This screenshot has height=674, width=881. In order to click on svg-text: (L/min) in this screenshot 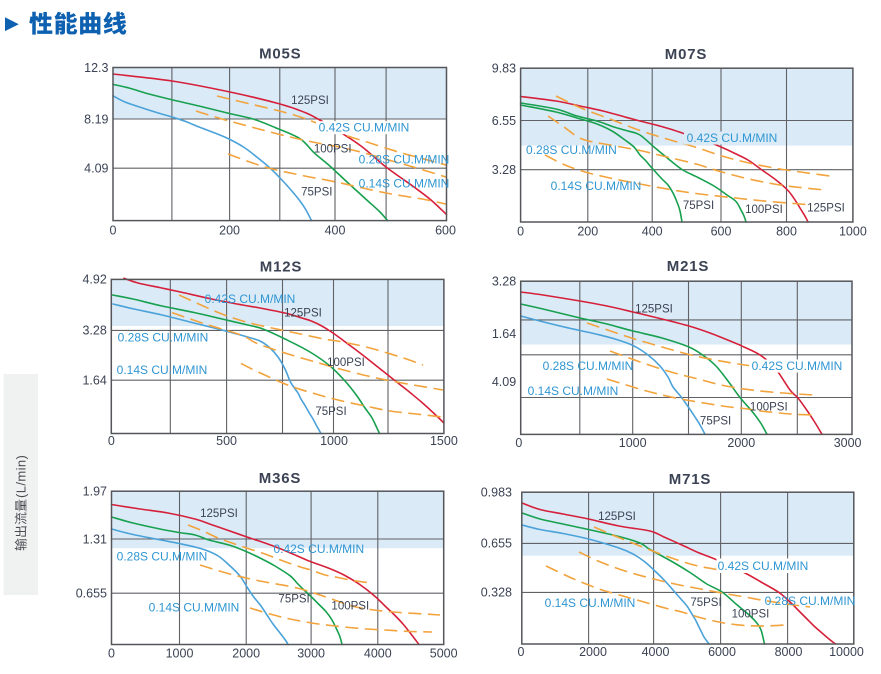, I will do `click(21, 476)`.